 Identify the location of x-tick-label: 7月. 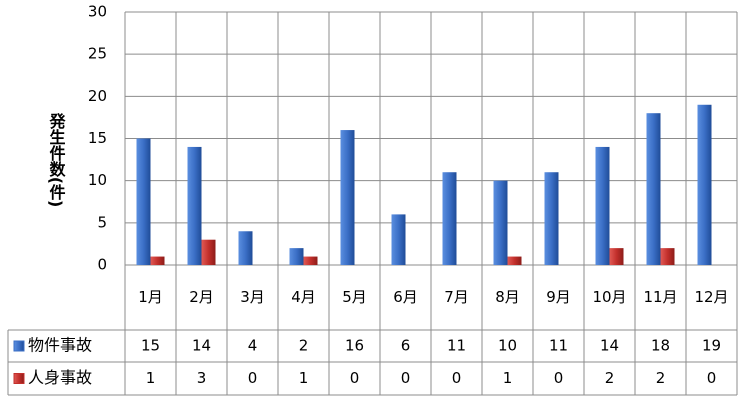
(456, 297).